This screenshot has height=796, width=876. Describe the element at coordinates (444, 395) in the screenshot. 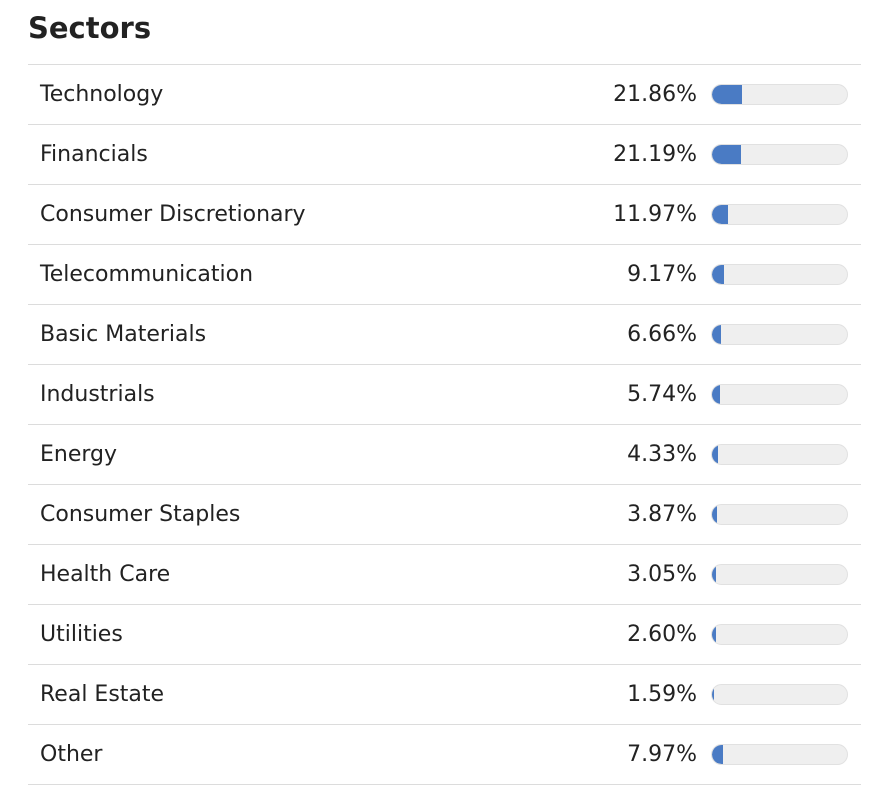

I see `sector-row: Industrials 5.74%` at that location.